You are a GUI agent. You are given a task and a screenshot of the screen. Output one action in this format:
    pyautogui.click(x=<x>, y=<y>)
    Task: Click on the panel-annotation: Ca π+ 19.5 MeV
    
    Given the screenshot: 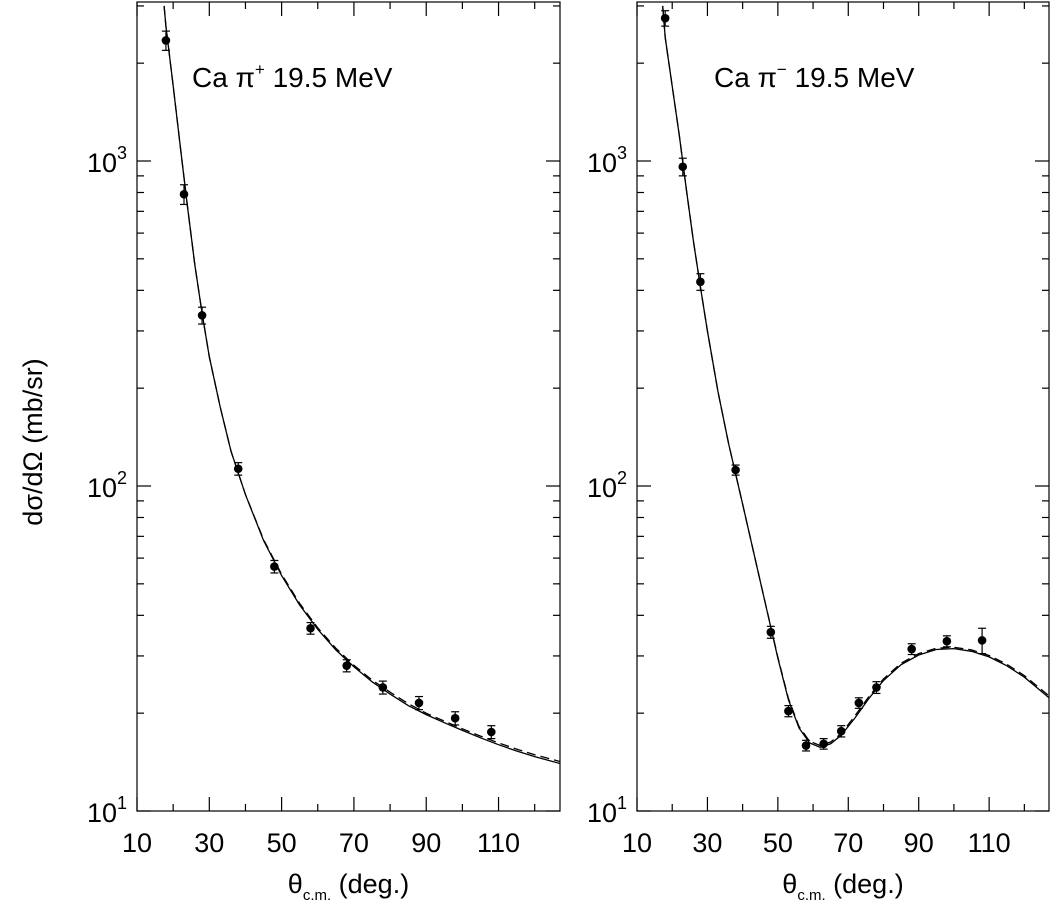 What is the action you would take?
    pyautogui.click(x=292, y=76)
    